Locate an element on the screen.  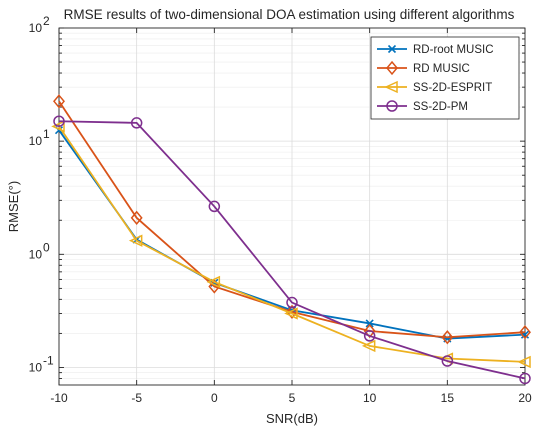
x-tick-label: -5 is located at coordinates (136, 398).